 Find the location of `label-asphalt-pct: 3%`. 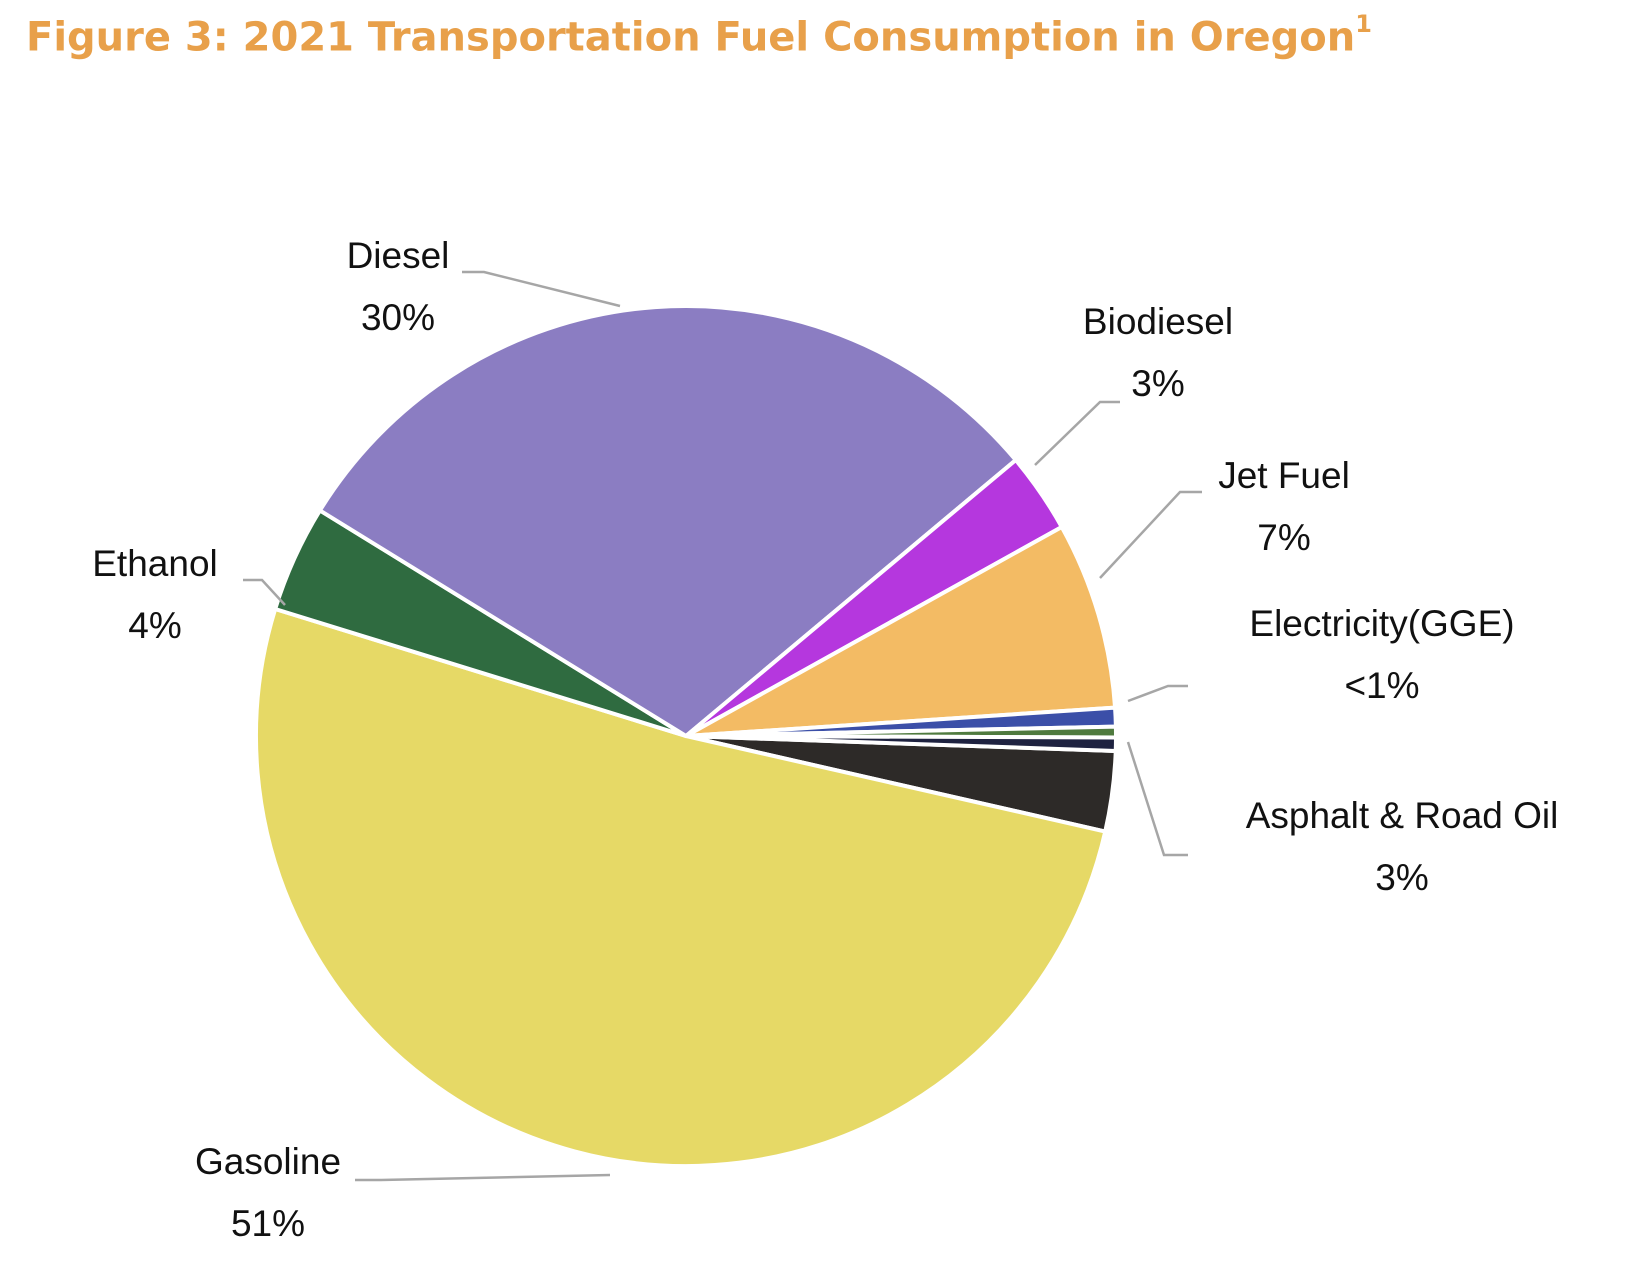

label-asphalt-pct: 3% is located at coordinates (1401, 877).